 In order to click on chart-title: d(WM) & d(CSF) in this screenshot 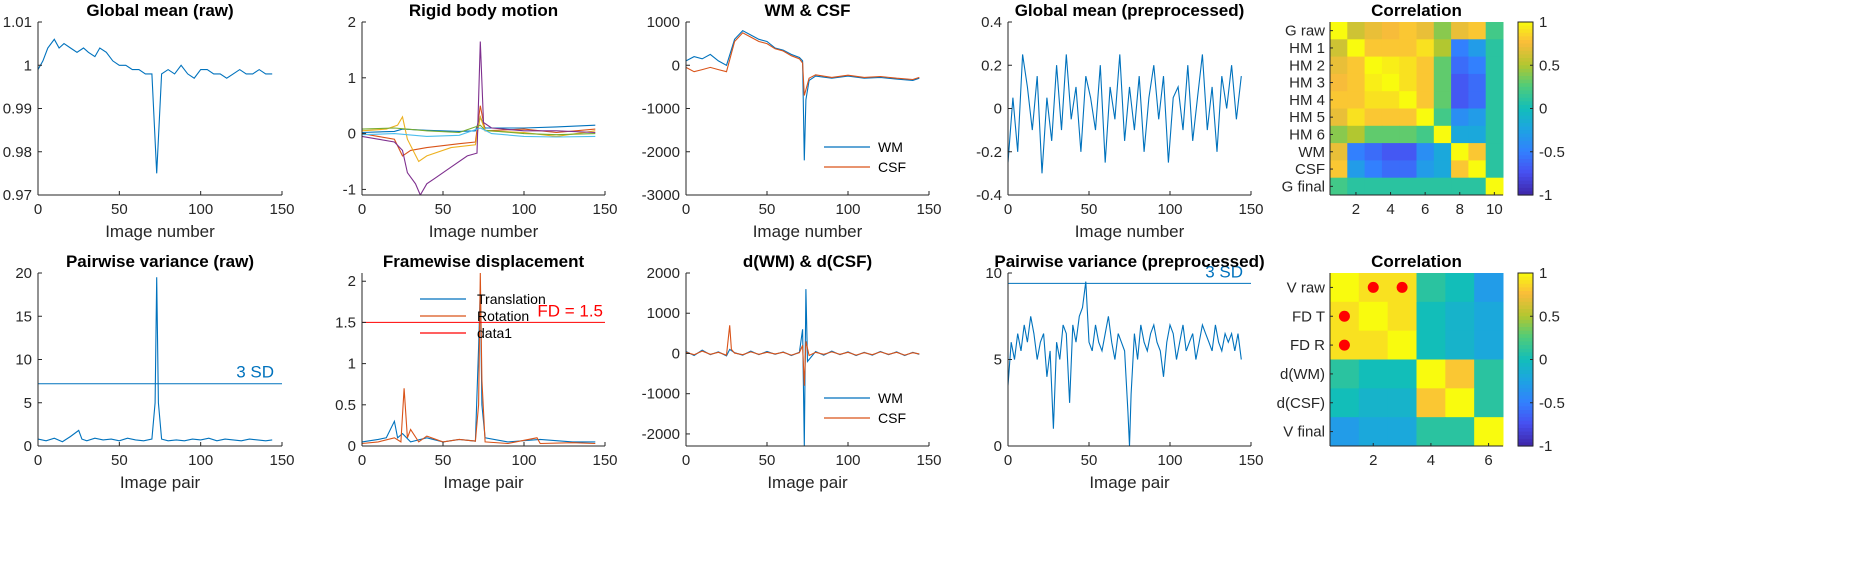, I will do `click(807, 261)`.